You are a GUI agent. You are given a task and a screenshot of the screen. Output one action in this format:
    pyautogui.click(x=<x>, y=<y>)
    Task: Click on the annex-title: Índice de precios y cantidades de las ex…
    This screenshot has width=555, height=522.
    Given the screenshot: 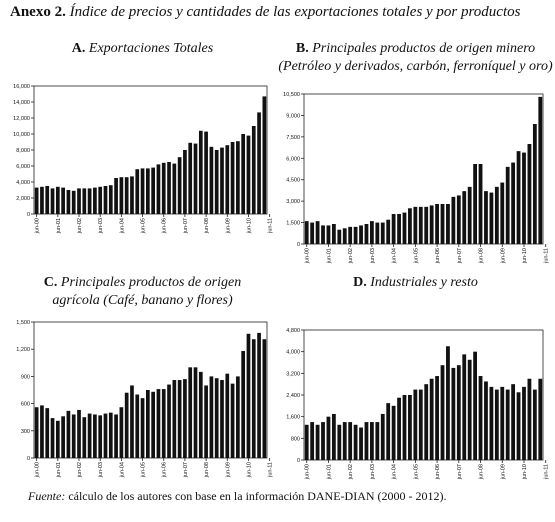 What is the action you would take?
    pyautogui.click(x=295, y=12)
    